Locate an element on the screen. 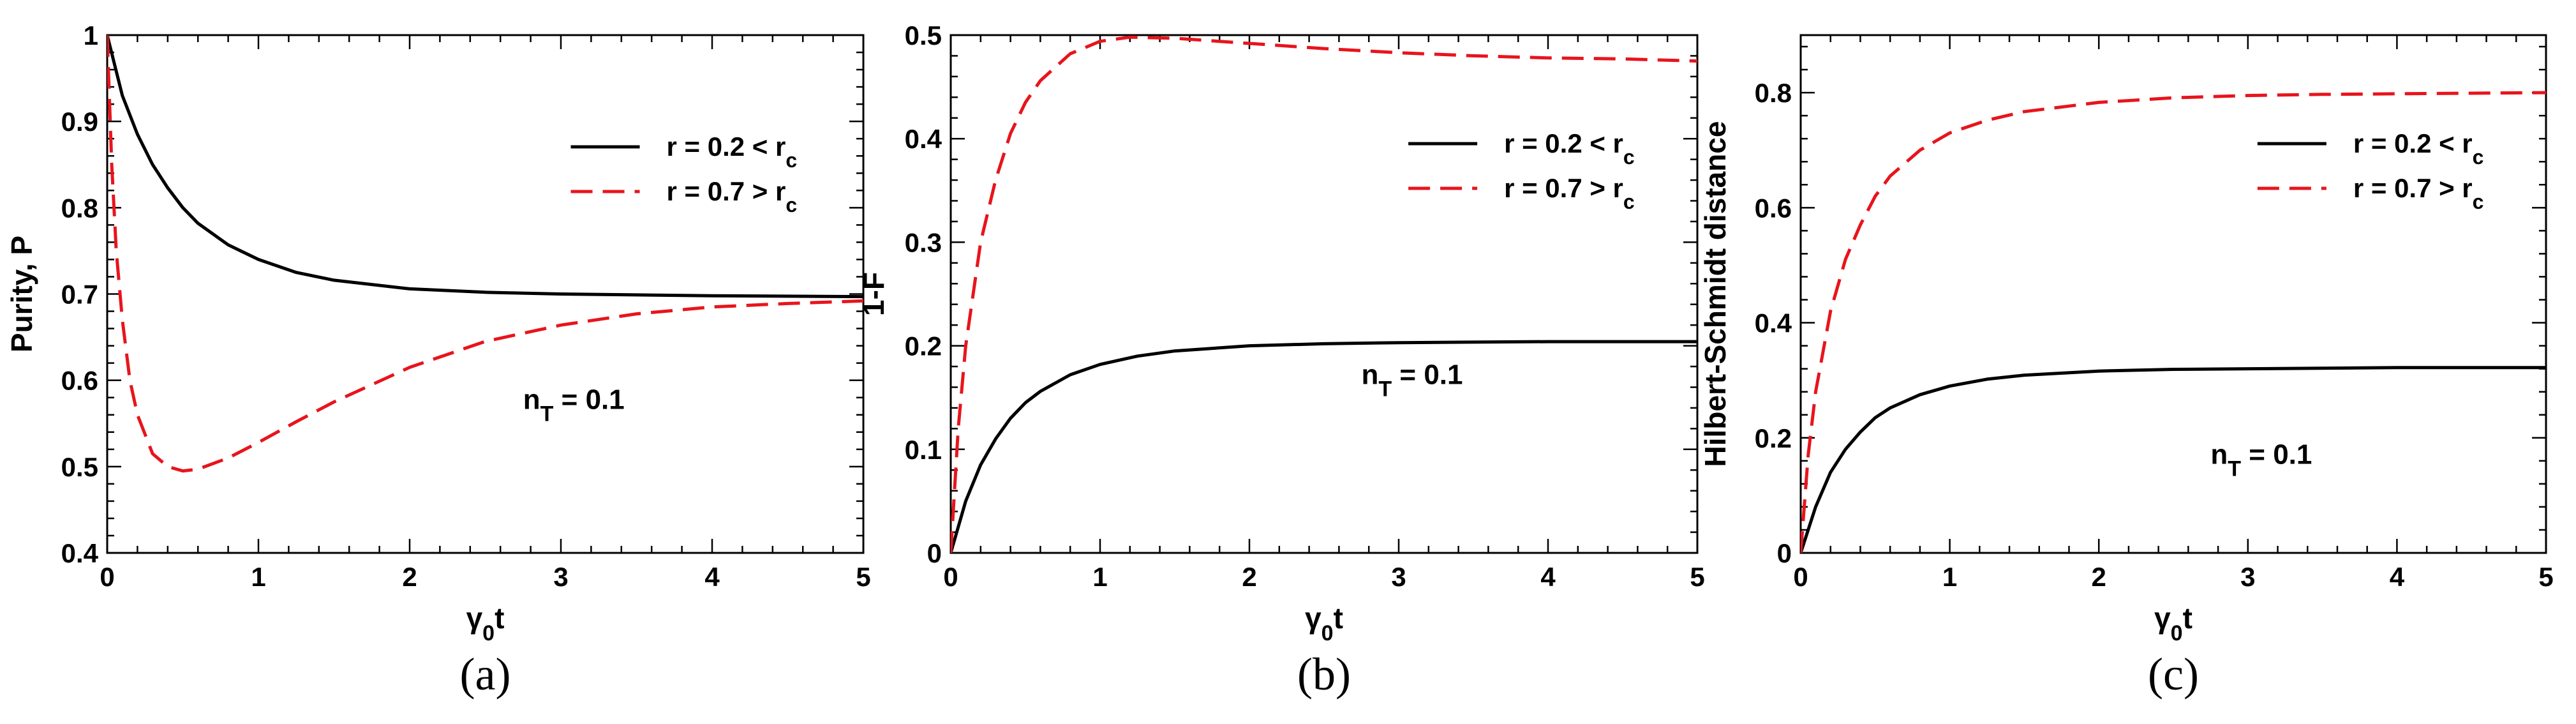  y-axis-label: Hilbert-Schmidt distance is located at coordinates (1715, 294).